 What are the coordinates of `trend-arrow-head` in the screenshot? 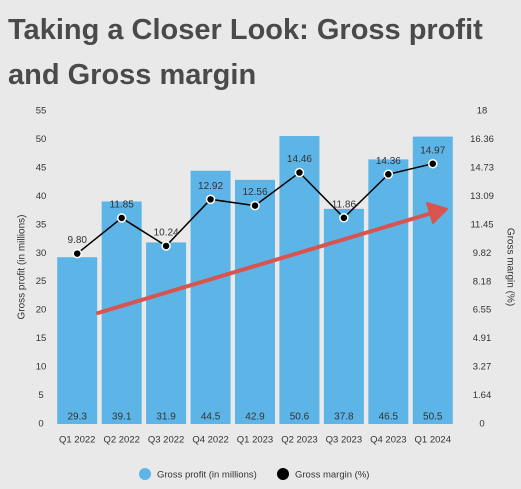 It's located at (437, 213).